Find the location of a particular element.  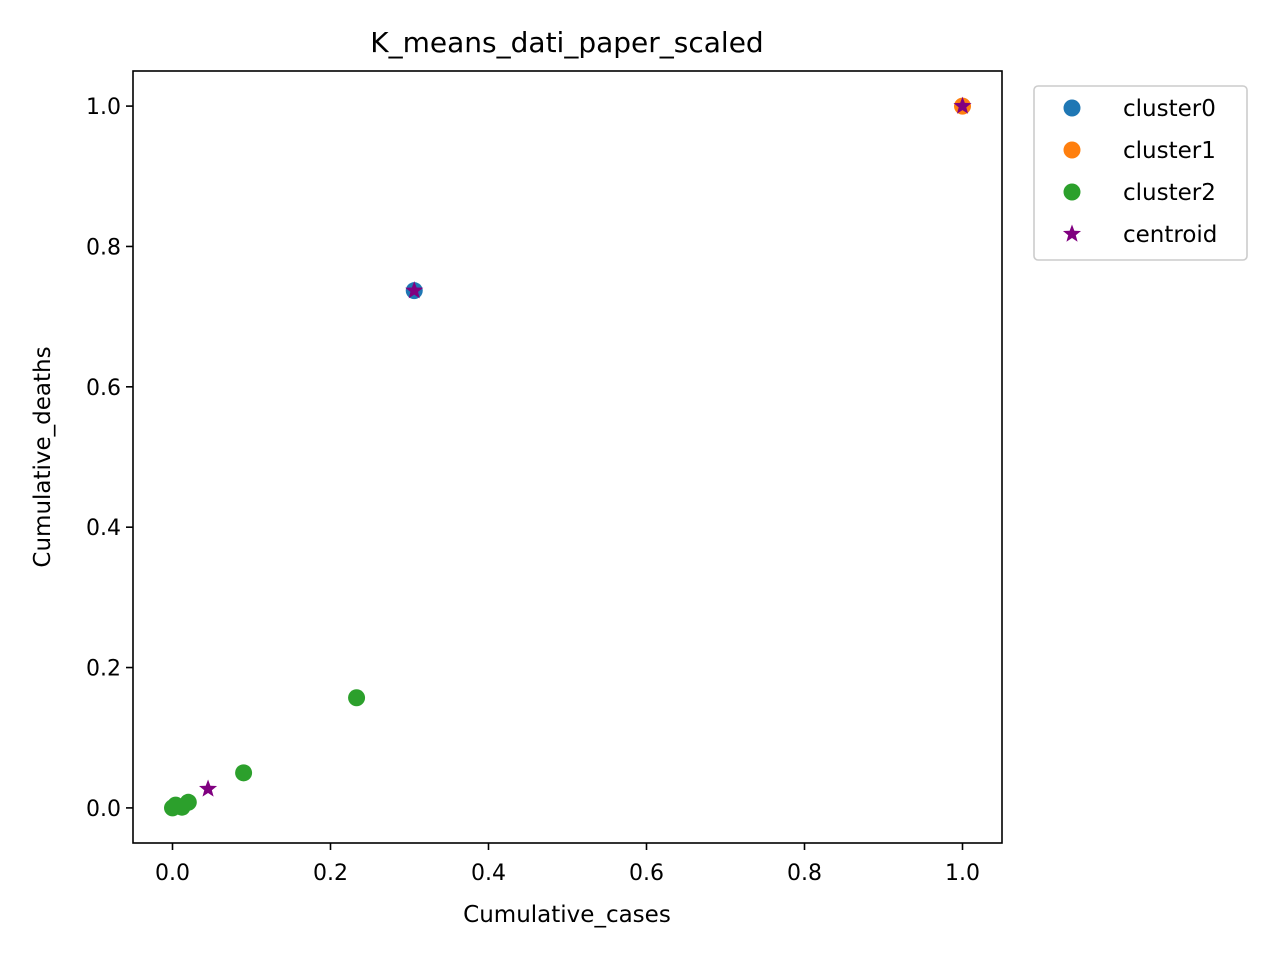

x-axis: 0.0 0.2 0.4 0.6 0.8 1.0 is located at coordinates (567, 864).